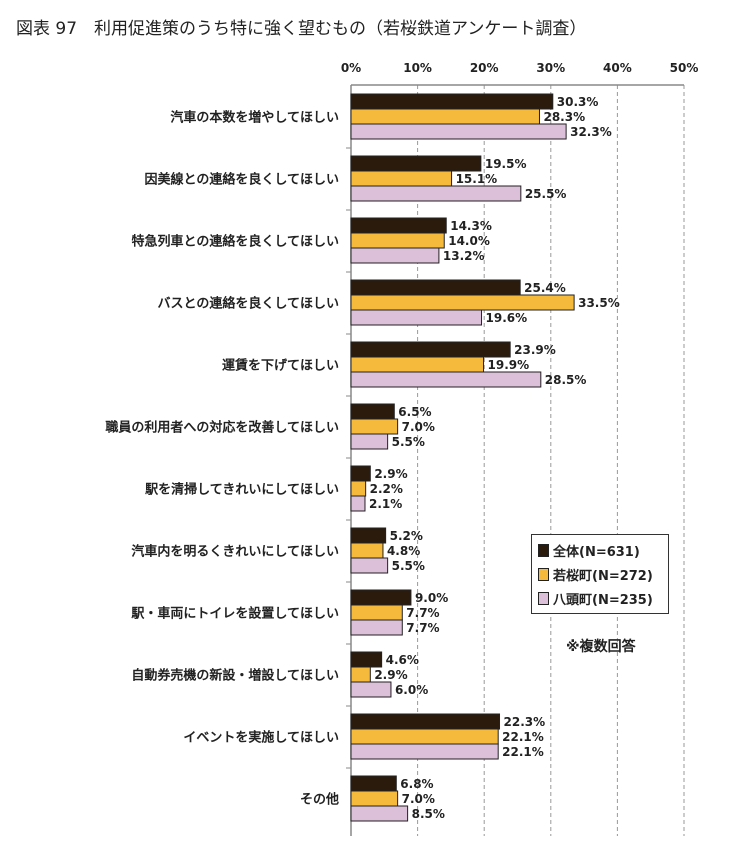 The width and height of the screenshot is (748, 841). What do you see at coordinates (234, 614) in the screenshot?
I see `category-label: 駅・車両にトイレを設置してほしい` at bounding box center [234, 614].